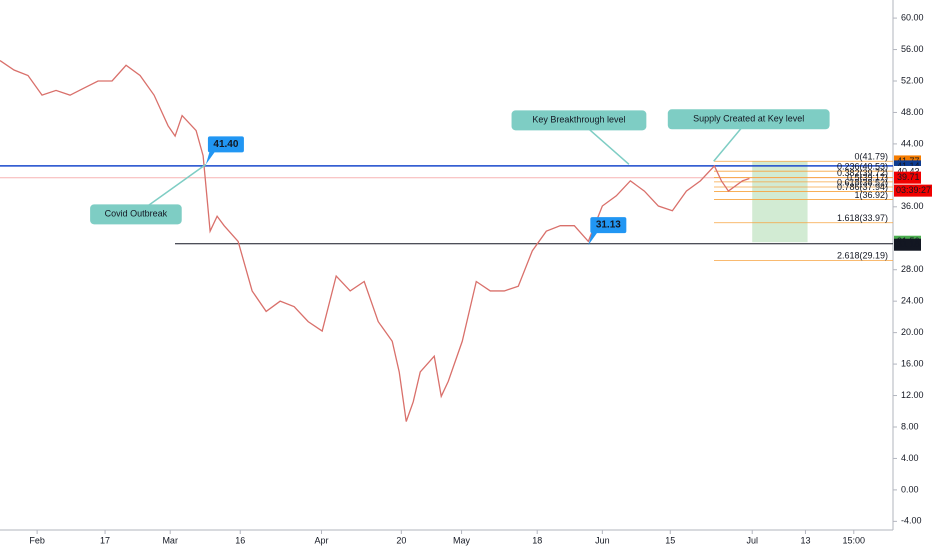  I want to click on countdown-tag, so click(913, 190).